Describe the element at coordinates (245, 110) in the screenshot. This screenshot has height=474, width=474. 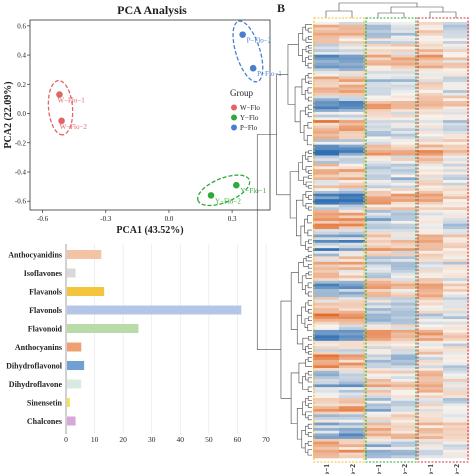
I see `pca-legend: Group W−Flo Y−Flo P−Flo` at that location.